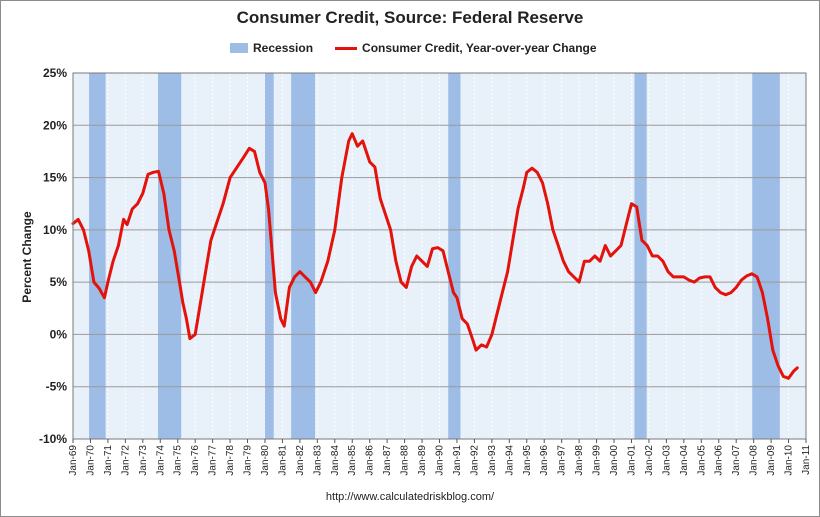  I want to click on y-tick-label: 15%, so click(55, 178).